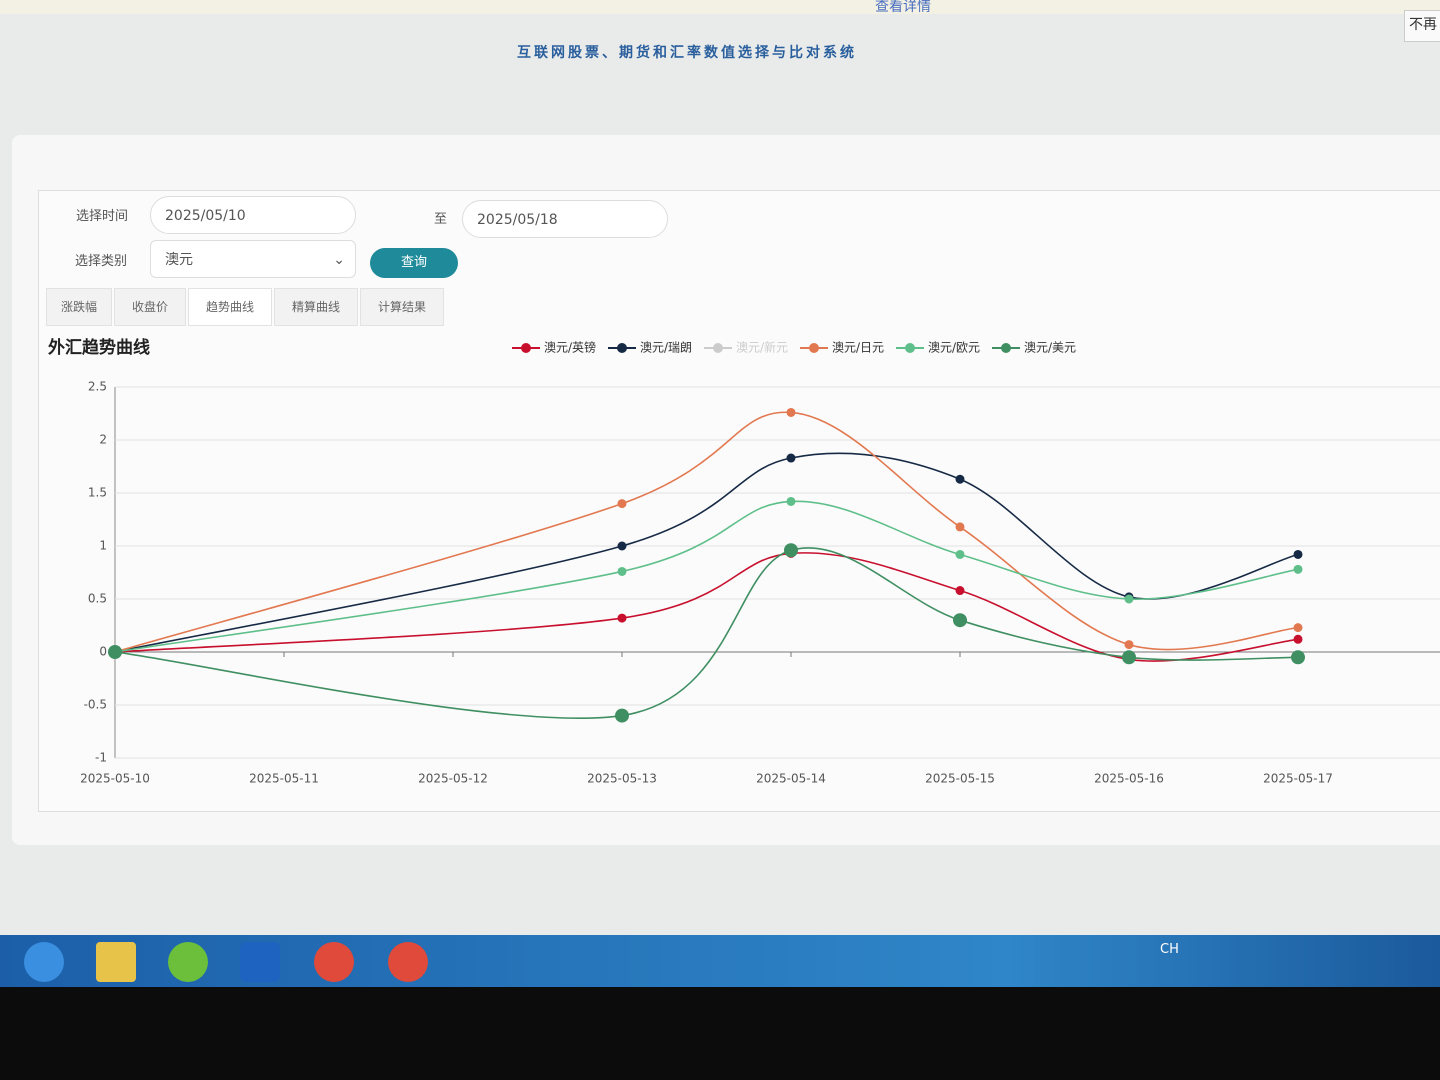 The height and width of the screenshot is (1080, 1440). Describe the element at coordinates (960, 779) in the screenshot. I see `x-tick-label: 2025-05-15` at that location.